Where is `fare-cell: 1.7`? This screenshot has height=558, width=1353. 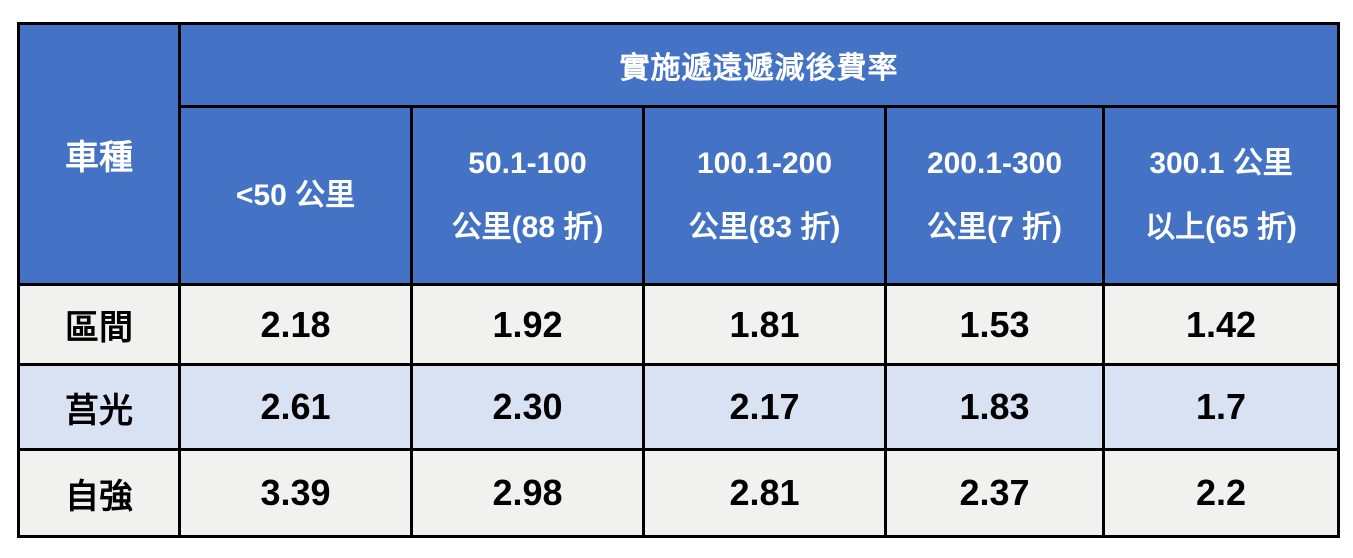 fare-cell: 1.7 is located at coordinates (1221, 407).